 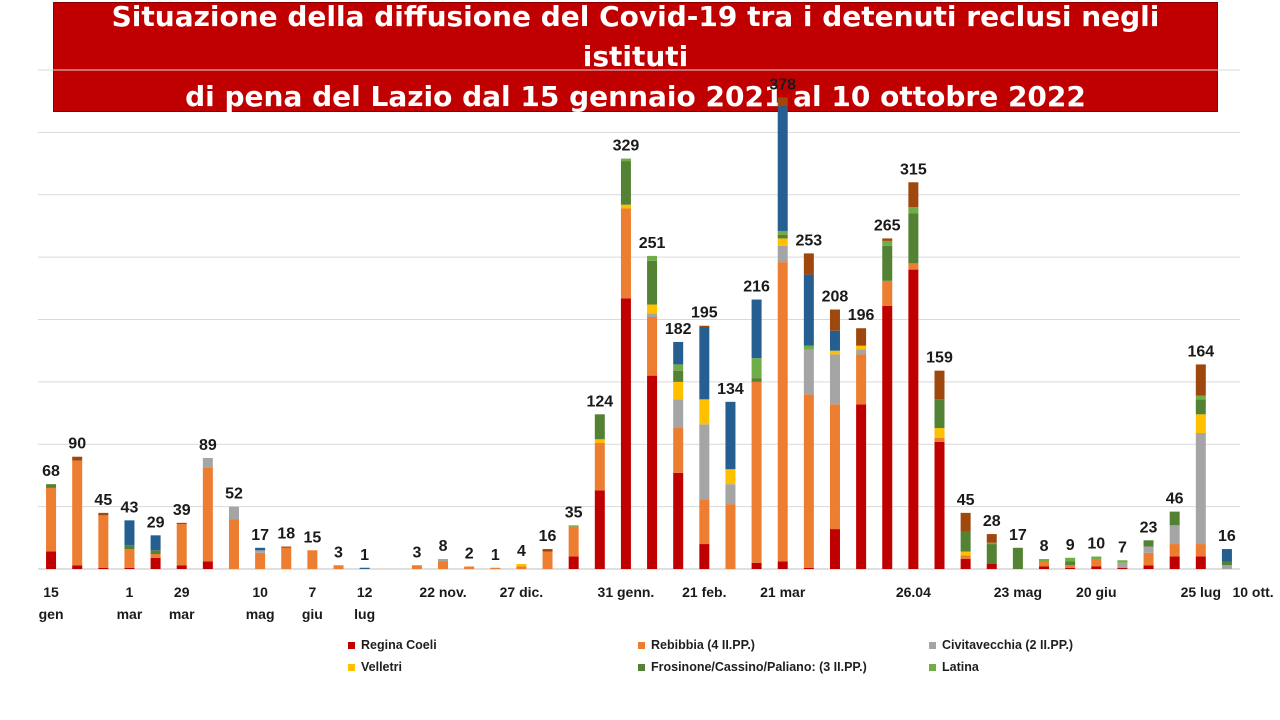 What do you see at coordinates (469, 554) in the screenshot?
I see `total-label: 2` at bounding box center [469, 554].